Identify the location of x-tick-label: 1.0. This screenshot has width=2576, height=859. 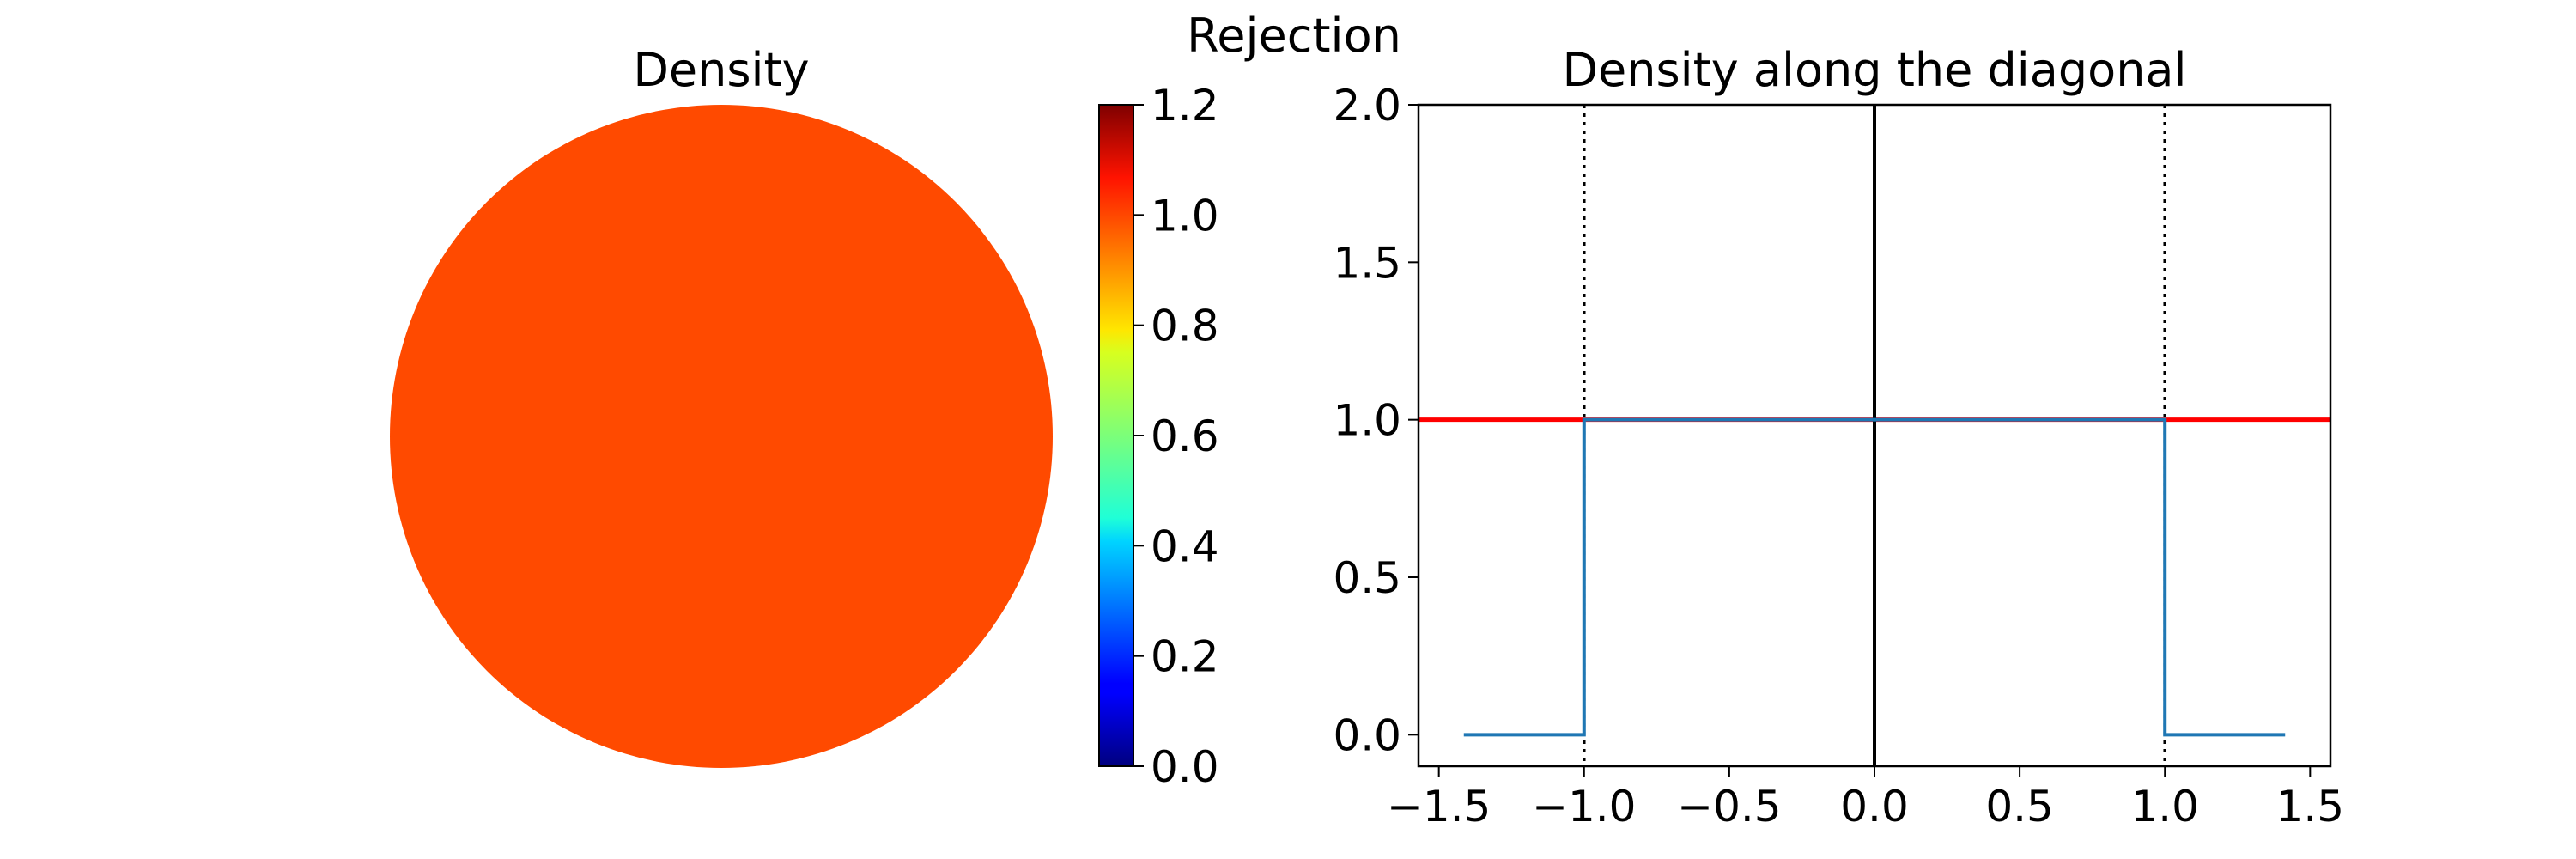
(2164, 807).